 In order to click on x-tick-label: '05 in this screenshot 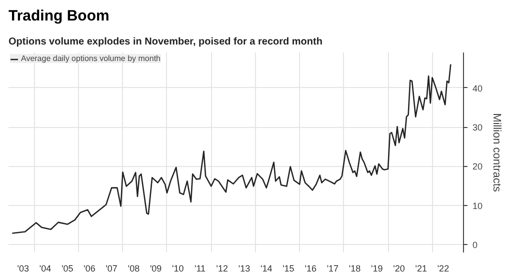, I will do `click(68, 269)`.